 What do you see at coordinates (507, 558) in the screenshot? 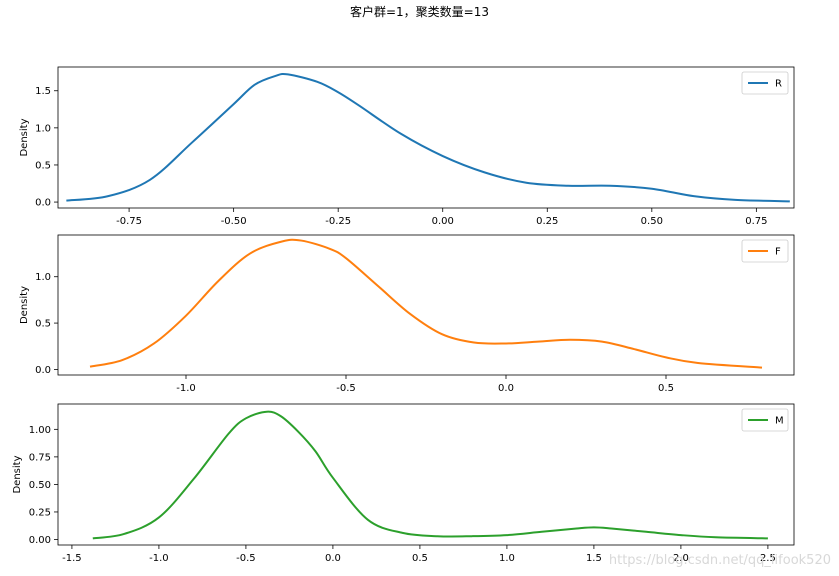
I see `x-tick-label: 1.0` at bounding box center [507, 558].